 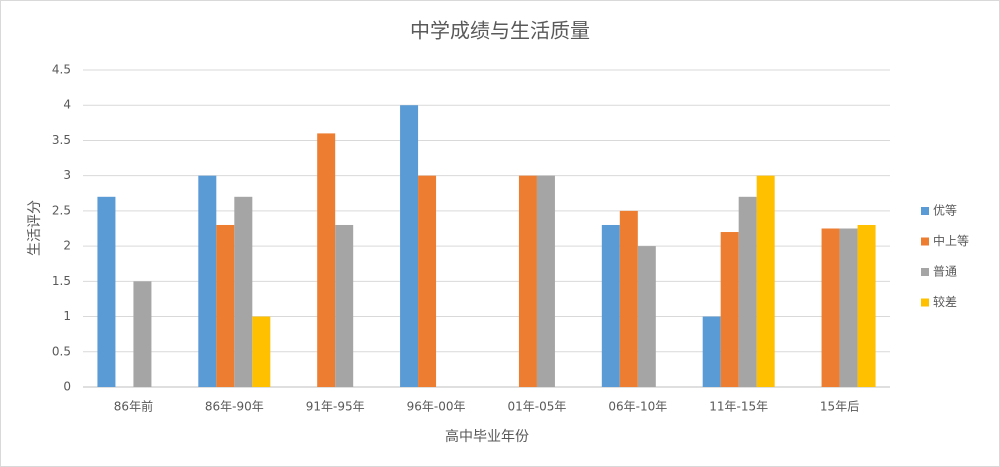 What do you see at coordinates (61, 140) in the screenshot?
I see `y-tick-label: 3.5` at bounding box center [61, 140].